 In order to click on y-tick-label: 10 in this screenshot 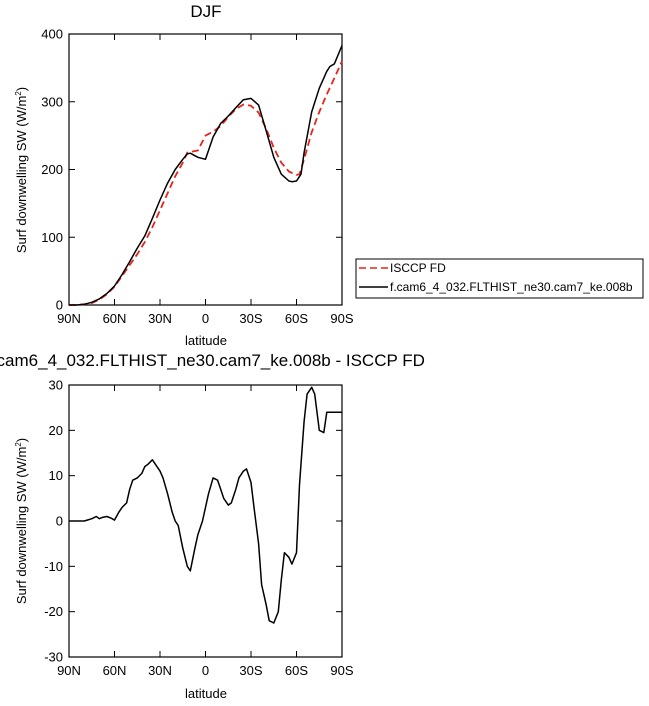, I will do `click(56, 475)`.